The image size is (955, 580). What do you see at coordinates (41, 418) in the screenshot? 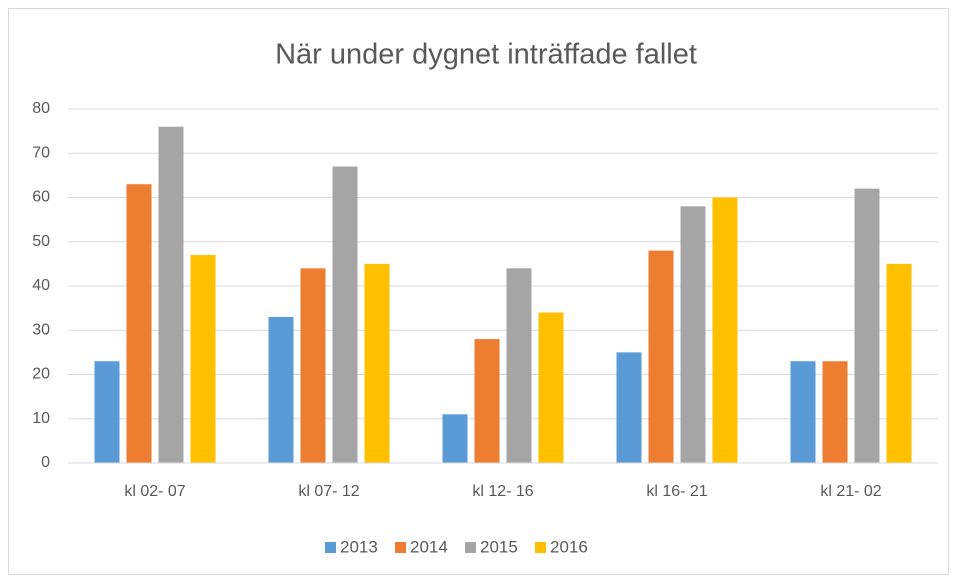
I see `y-tick-label: 10` at bounding box center [41, 418].